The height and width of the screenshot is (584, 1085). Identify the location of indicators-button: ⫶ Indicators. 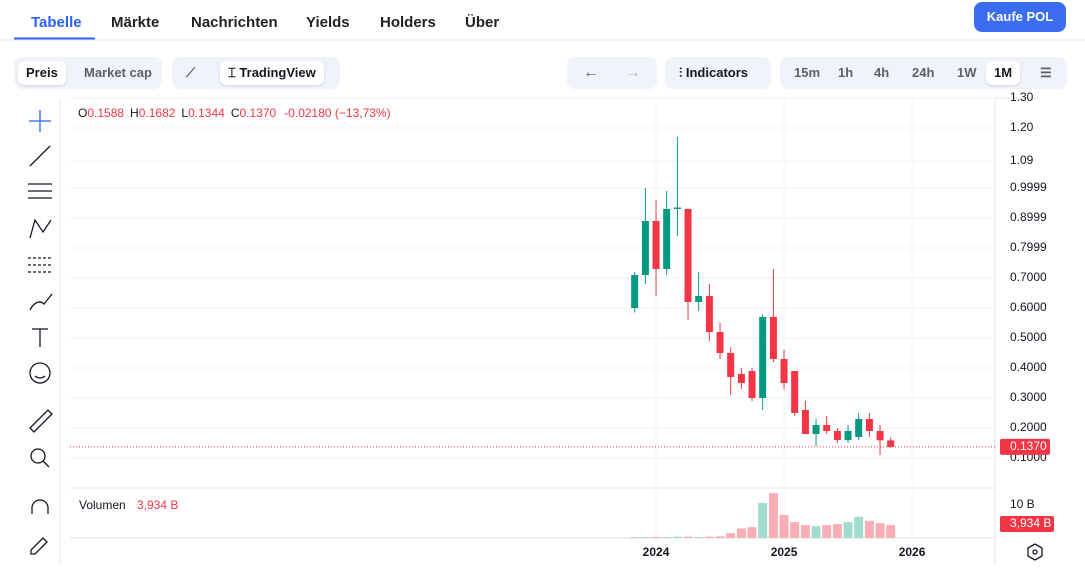
(713, 72).